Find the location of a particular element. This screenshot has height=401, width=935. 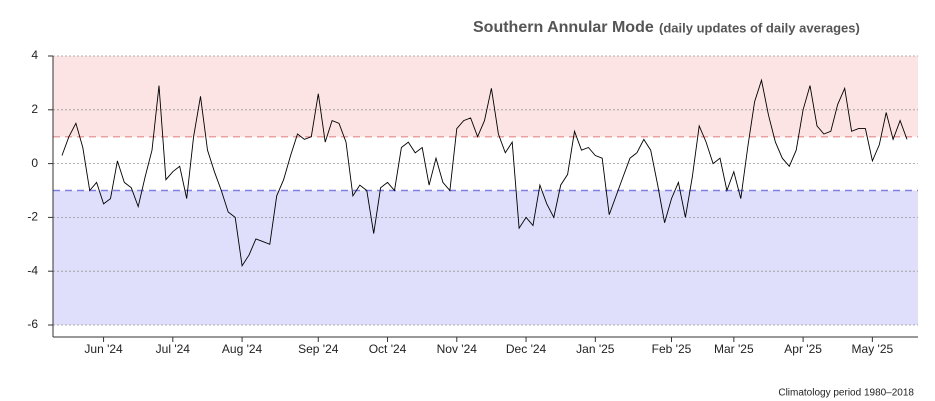

y-tick-label: 4 is located at coordinates (34, 55).